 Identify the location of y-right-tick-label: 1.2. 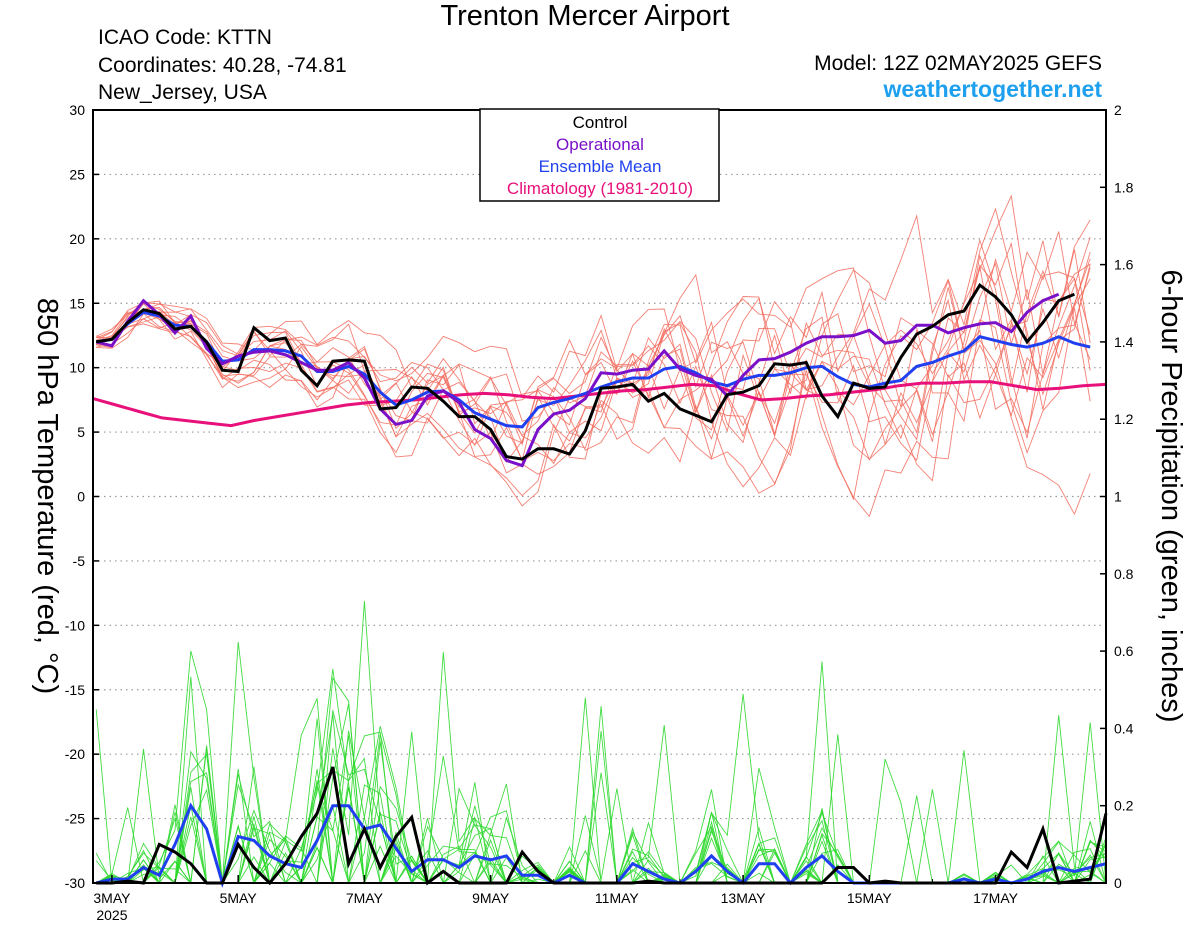
(1124, 419).